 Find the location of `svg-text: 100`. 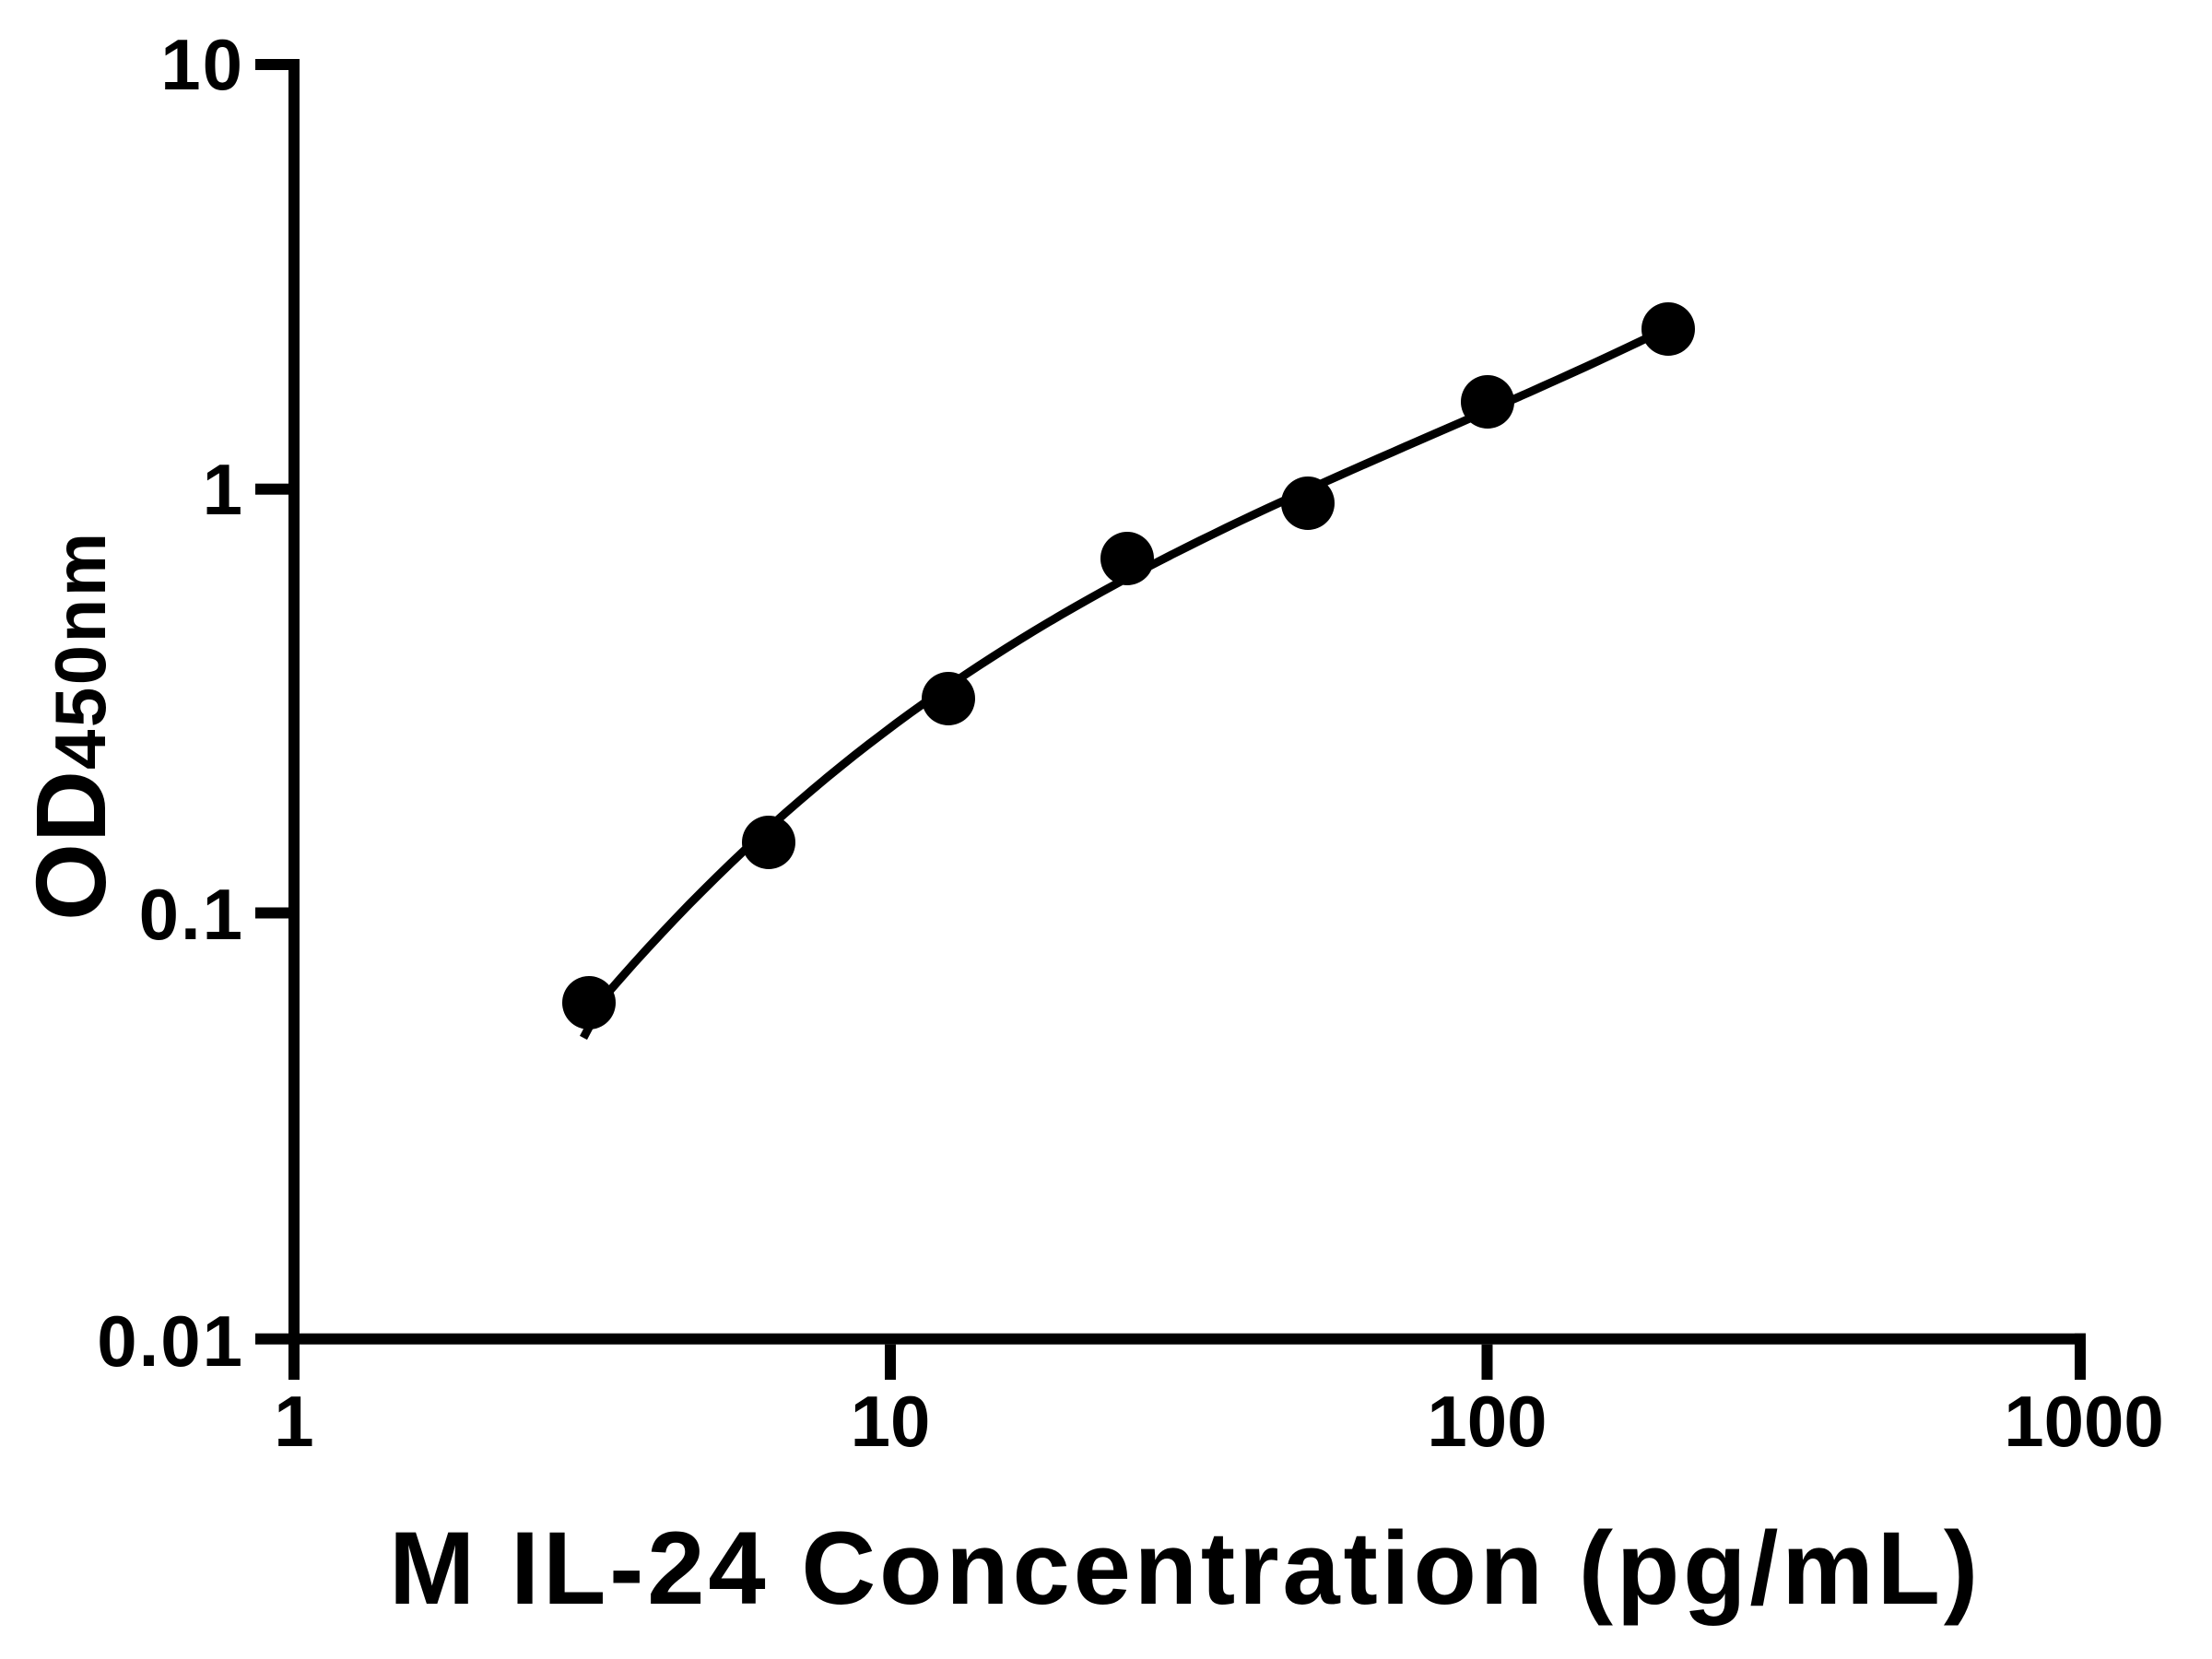

svg-text: 100 is located at coordinates (1487, 1421).